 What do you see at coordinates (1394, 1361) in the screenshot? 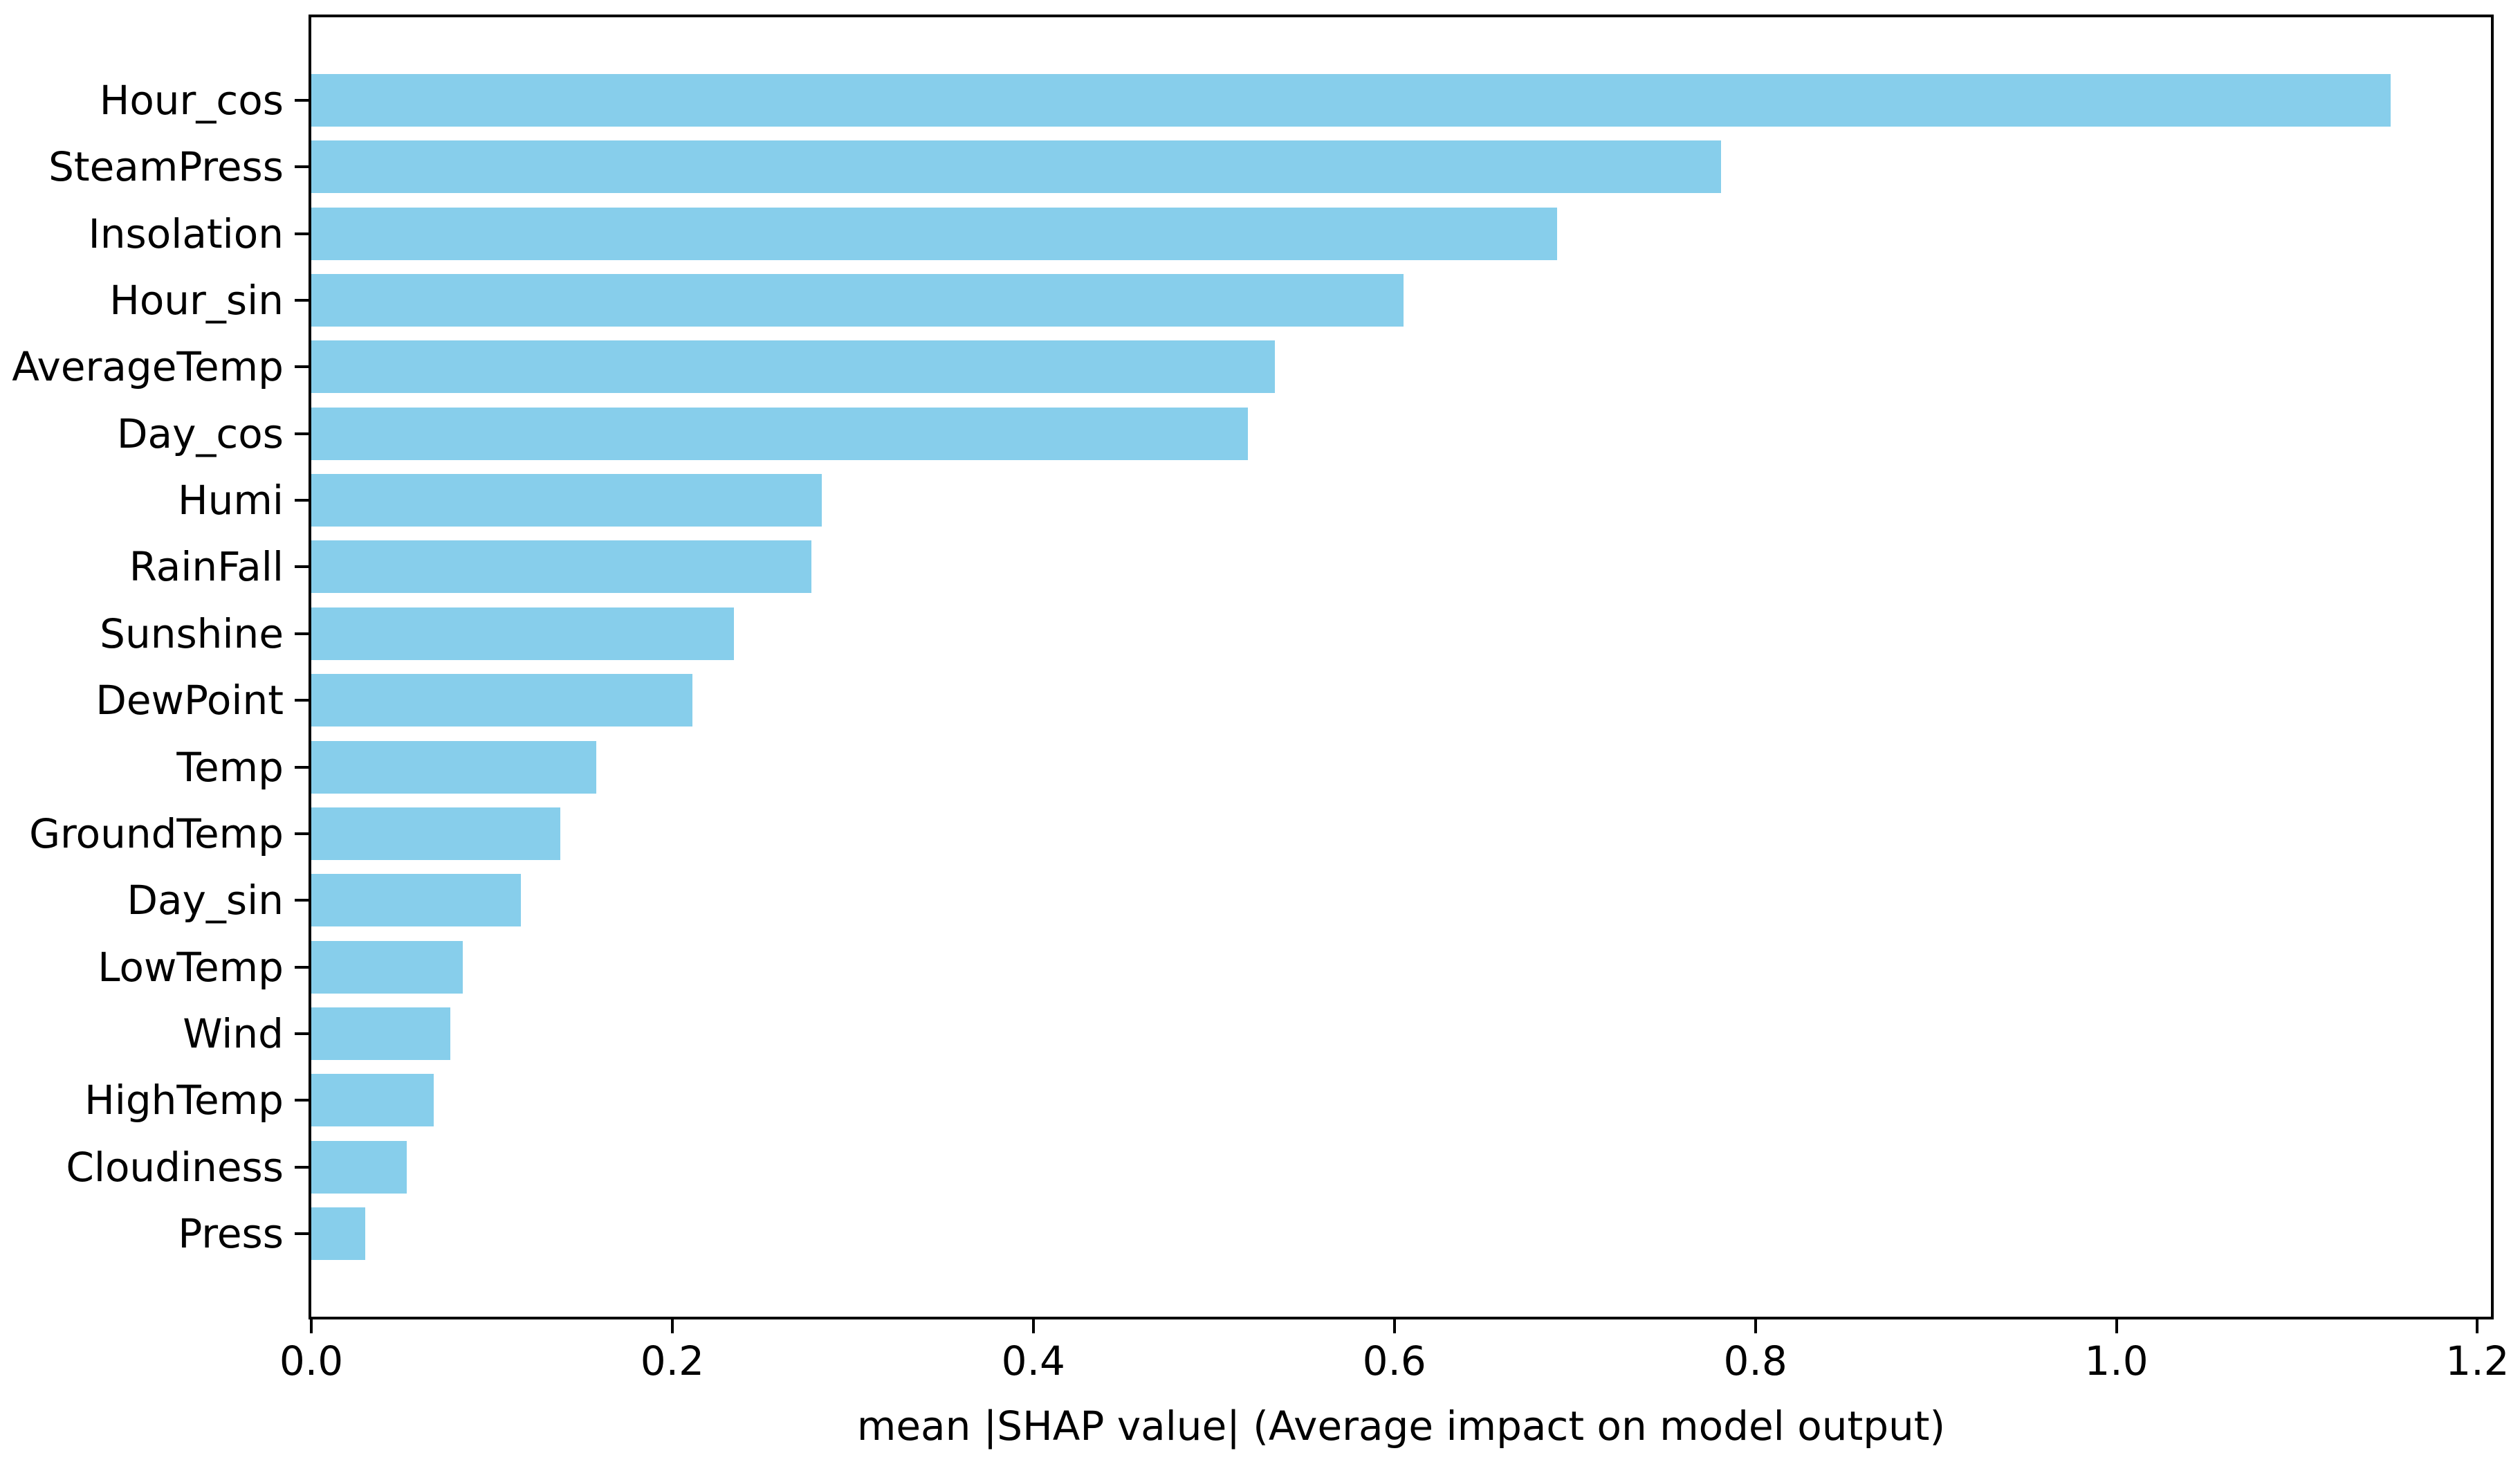
I see `x-axis-tick-label: 0.6` at bounding box center [1394, 1361].